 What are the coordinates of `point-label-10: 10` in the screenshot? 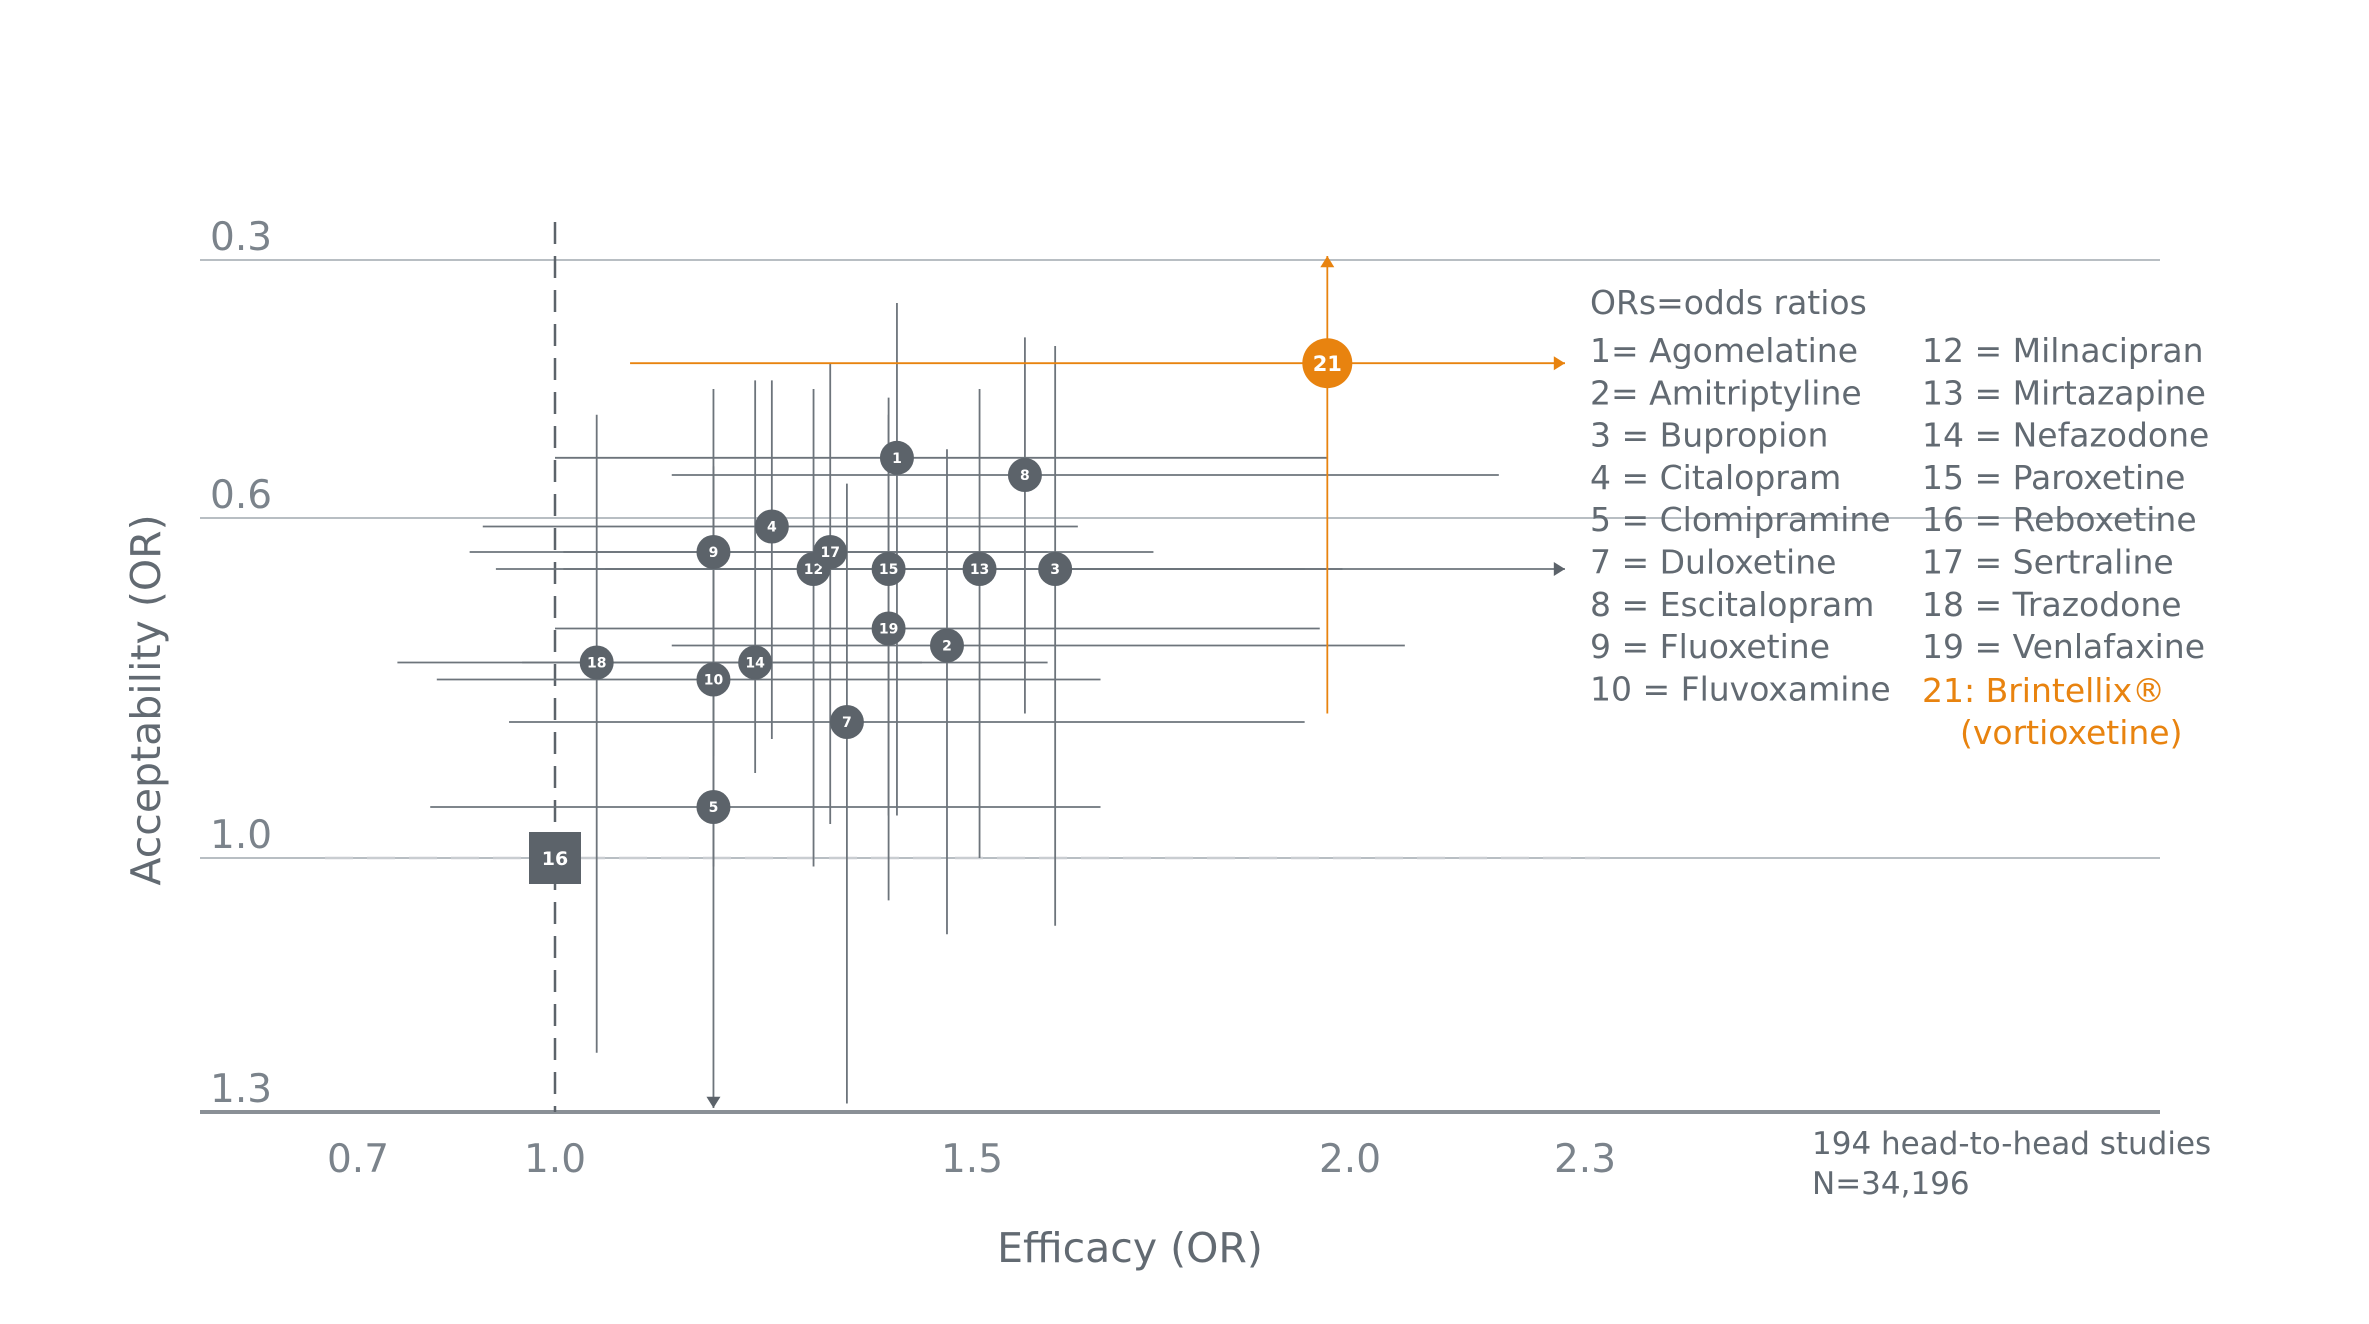 It's located at (714, 681).